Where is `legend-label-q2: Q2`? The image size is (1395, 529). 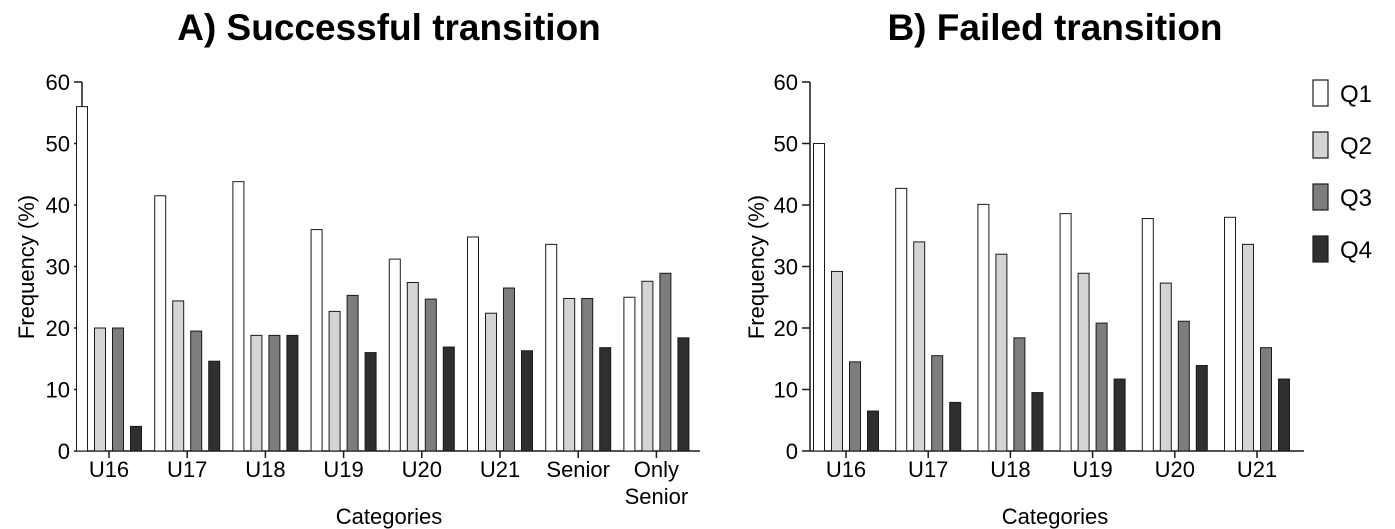
legend-label-q2: Q2 is located at coordinates (1356, 146).